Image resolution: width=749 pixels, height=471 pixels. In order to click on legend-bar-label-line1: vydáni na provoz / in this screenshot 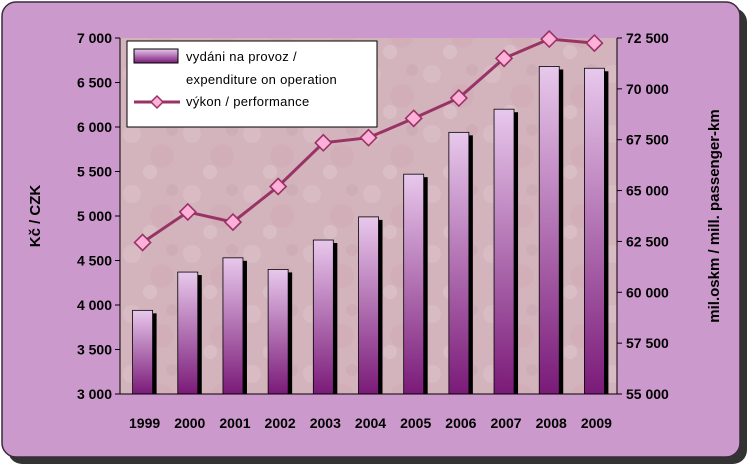, I will do `click(241, 56)`.